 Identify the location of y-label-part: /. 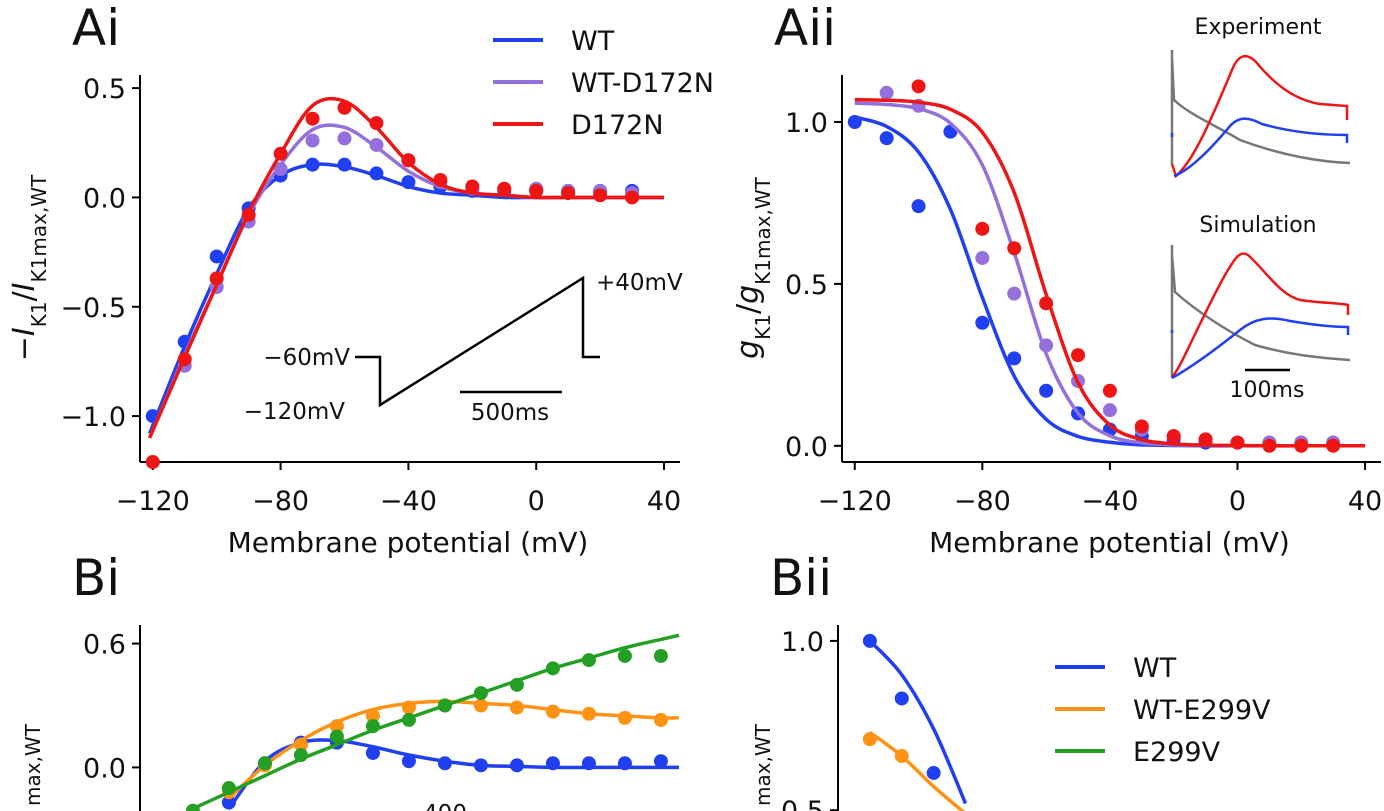
(24, 295).